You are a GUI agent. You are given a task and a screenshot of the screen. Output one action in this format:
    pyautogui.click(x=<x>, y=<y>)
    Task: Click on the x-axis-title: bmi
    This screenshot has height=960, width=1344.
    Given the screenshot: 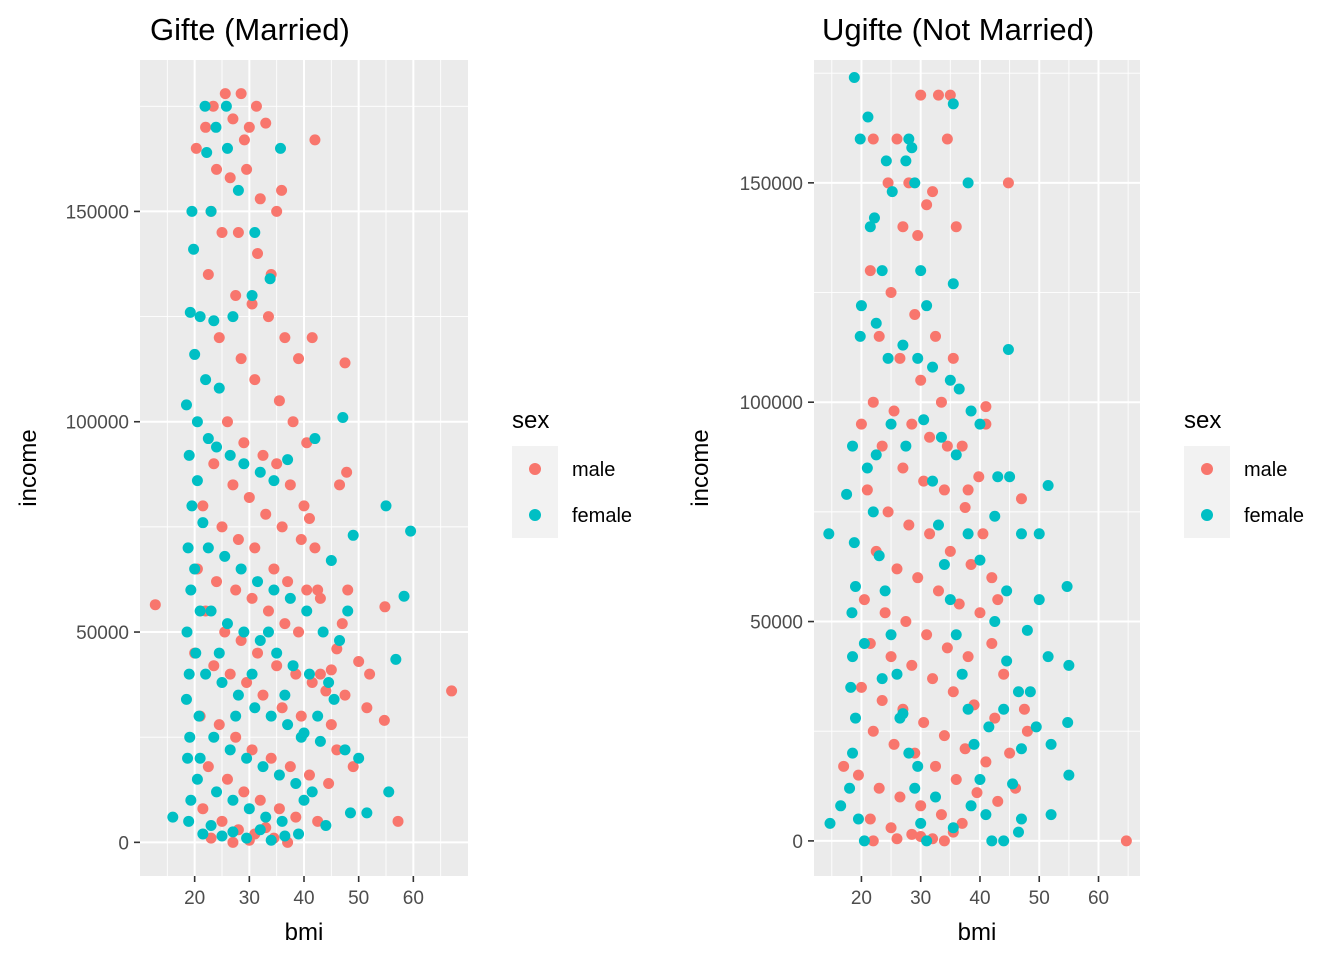 What is the action you would take?
    pyautogui.click(x=304, y=932)
    